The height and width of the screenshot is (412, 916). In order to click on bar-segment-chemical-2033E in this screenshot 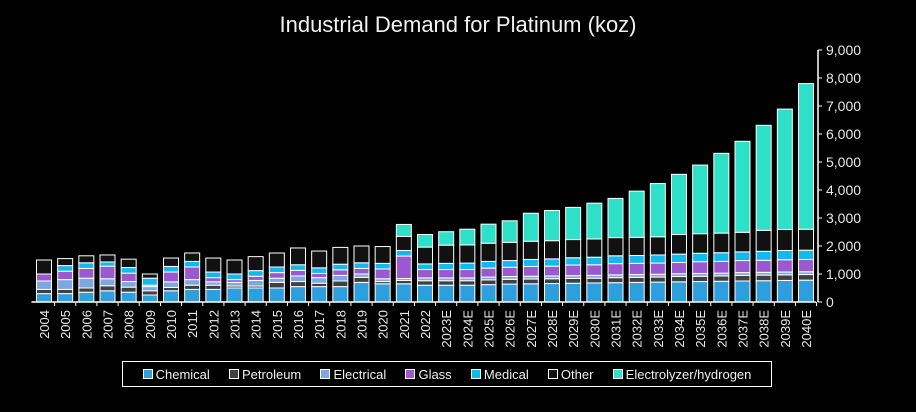, I will do `click(657, 292)`.